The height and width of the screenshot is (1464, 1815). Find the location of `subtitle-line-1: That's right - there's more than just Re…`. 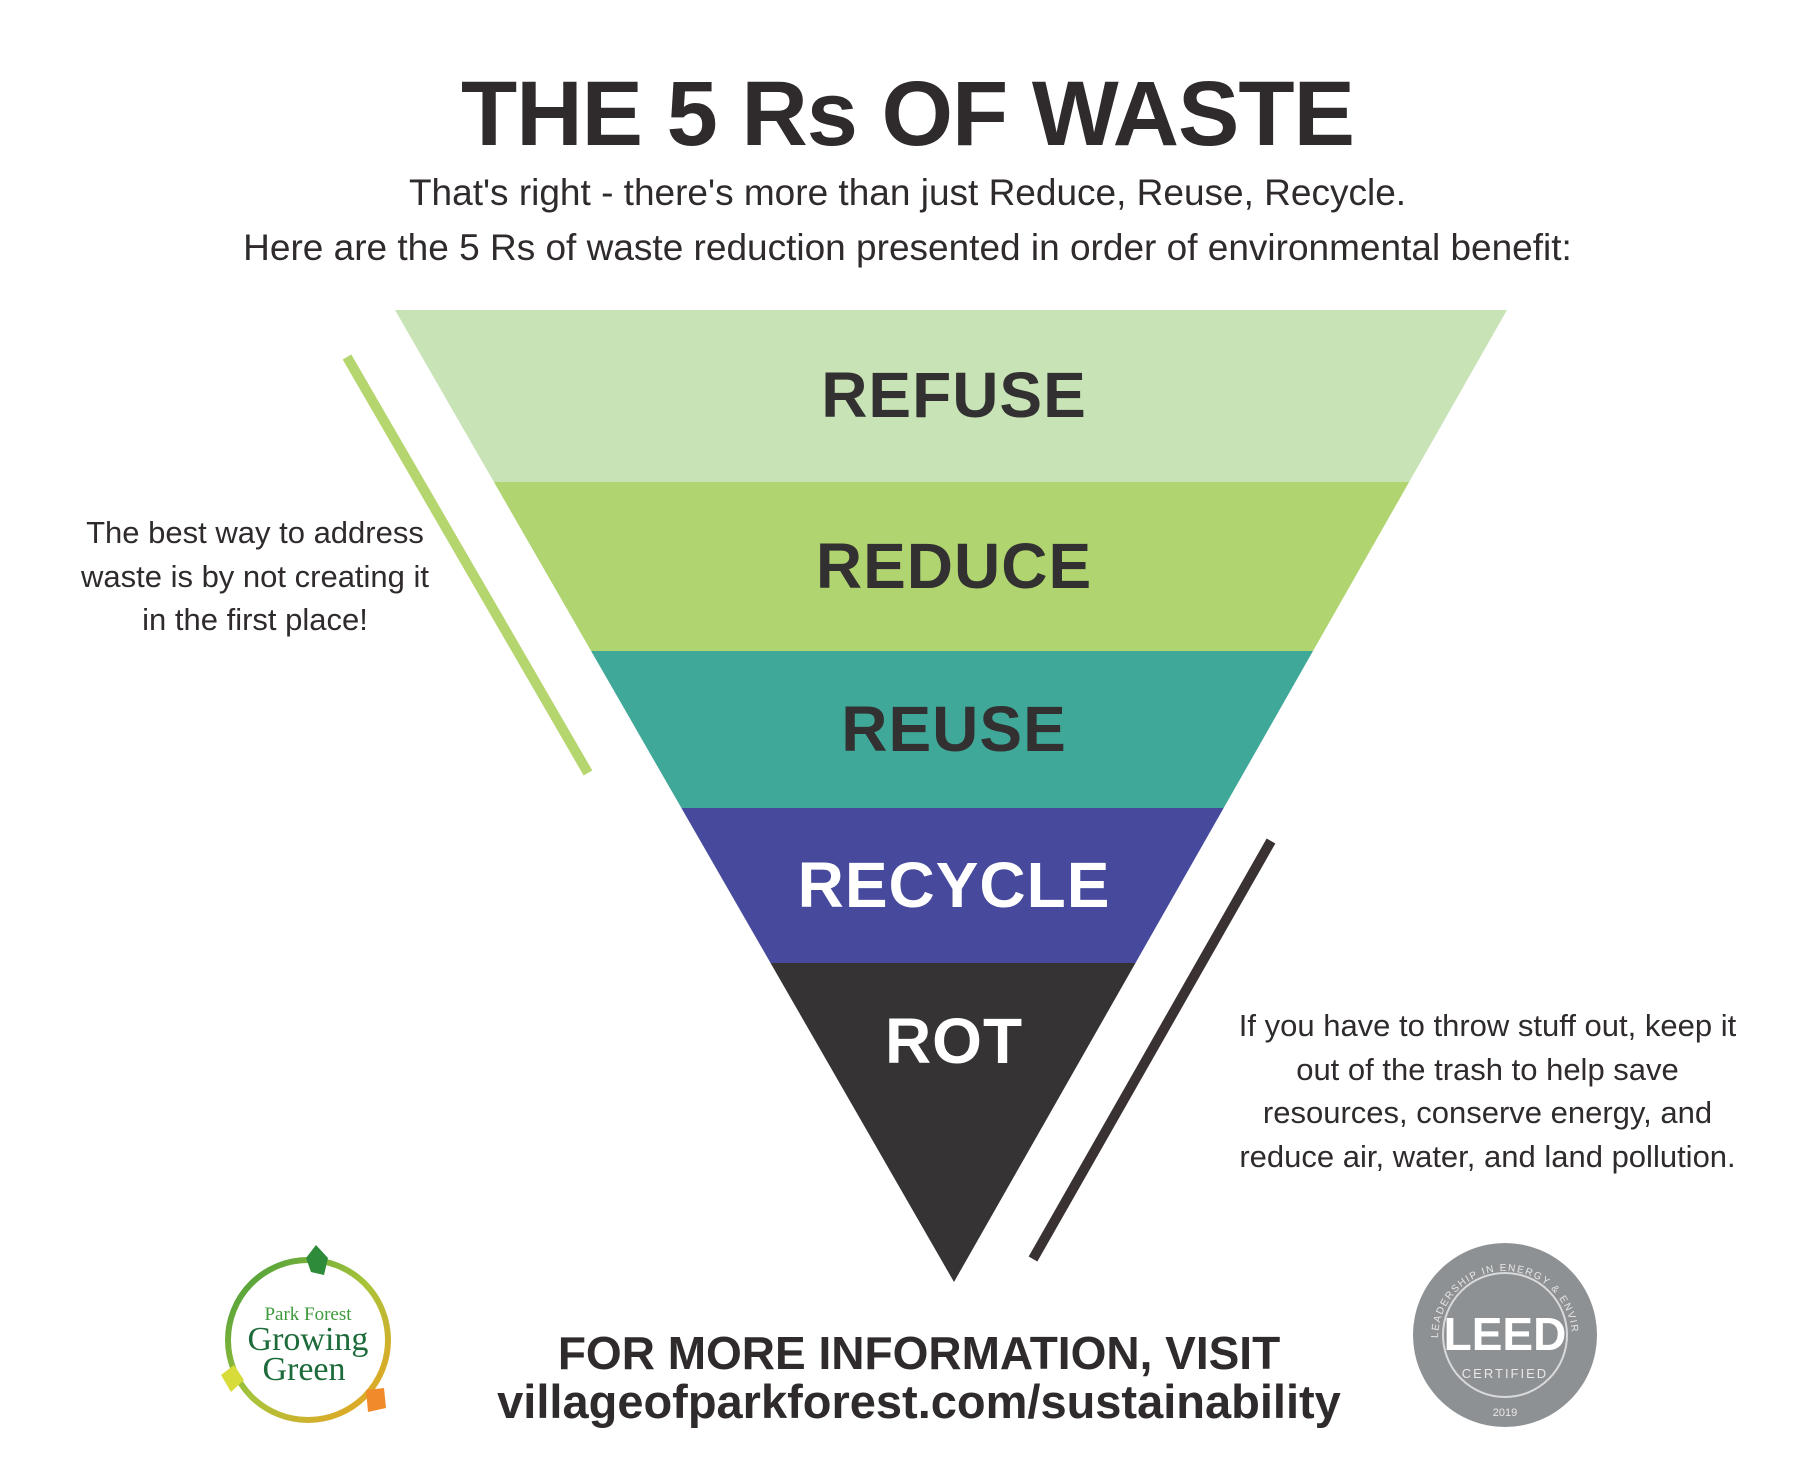

subtitle-line-1: That's right - there's more than just Re… is located at coordinates (907, 192).